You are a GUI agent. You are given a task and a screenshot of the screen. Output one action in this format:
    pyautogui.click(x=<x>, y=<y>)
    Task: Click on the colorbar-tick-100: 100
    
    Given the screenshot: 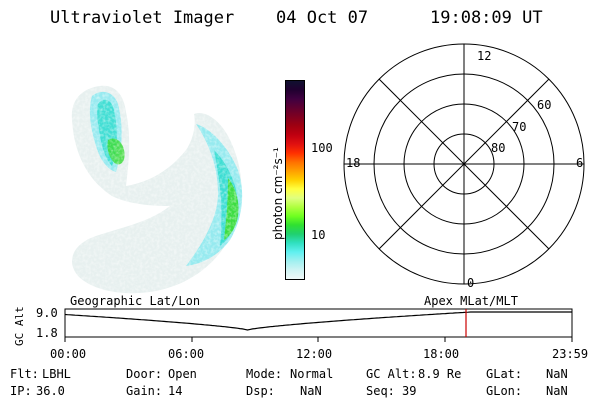 What is the action you would take?
    pyautogui.click(x=322, y=148)
    